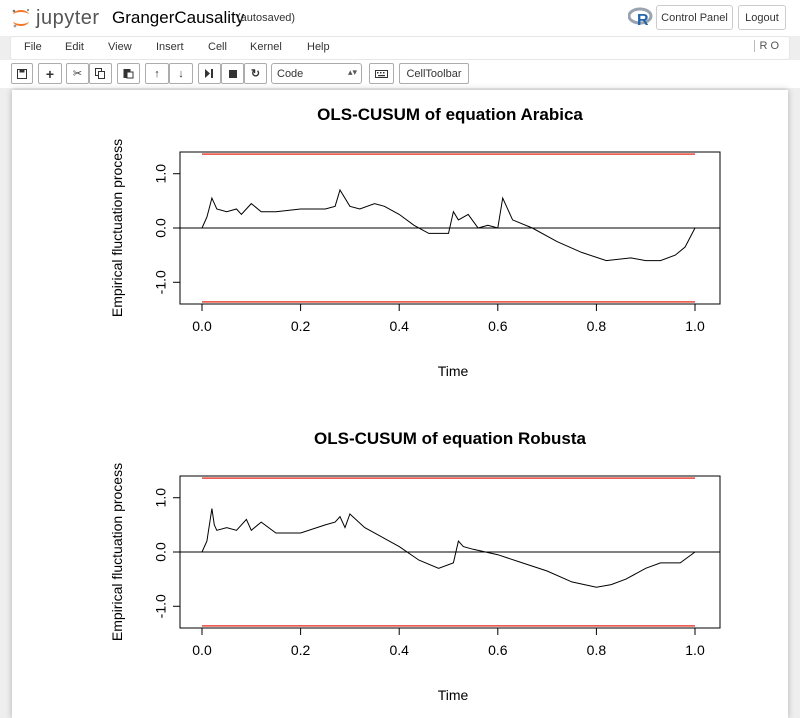 This screenshot has width=800, height=718. I want to click on stop-button, so click(232, 73).